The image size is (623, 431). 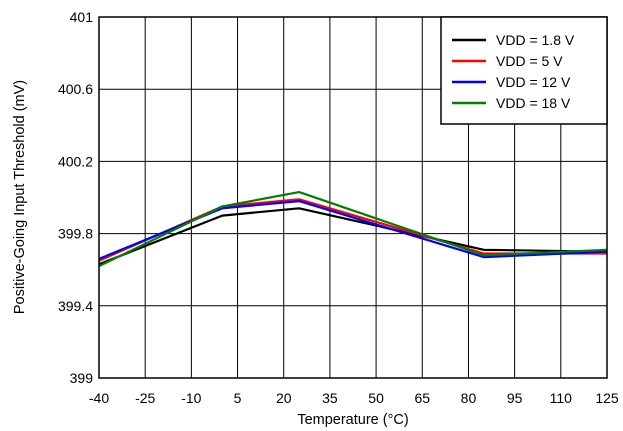 I want to click on x-tick-label: 125, so click(x=607, y=398).